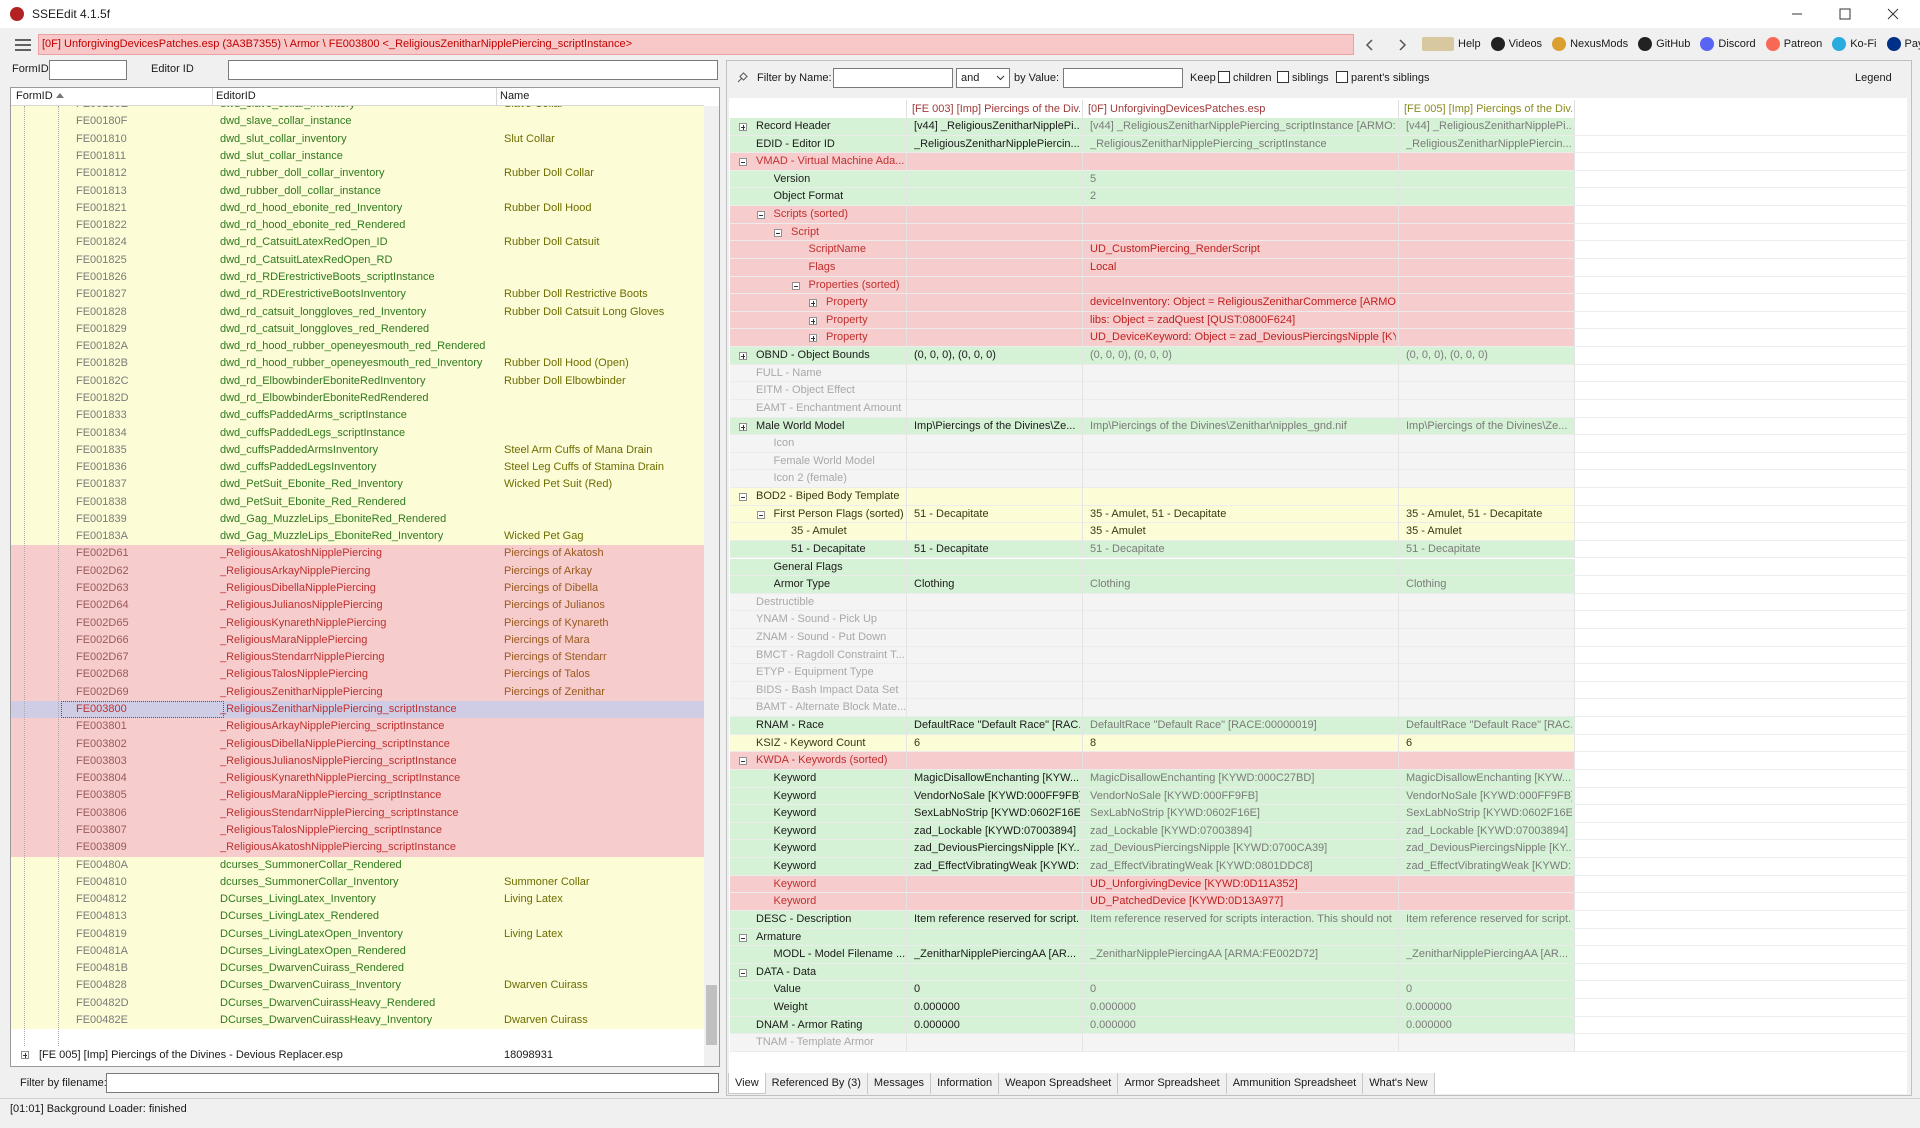 Image resolution: width=1920 pixels, height=1128 pixels. What do you see at coordinates (1318, 637) in the screenshot?
I see `record-field-row: ZNAM - Sound - Put Down` at bounding box center [1318, 637].